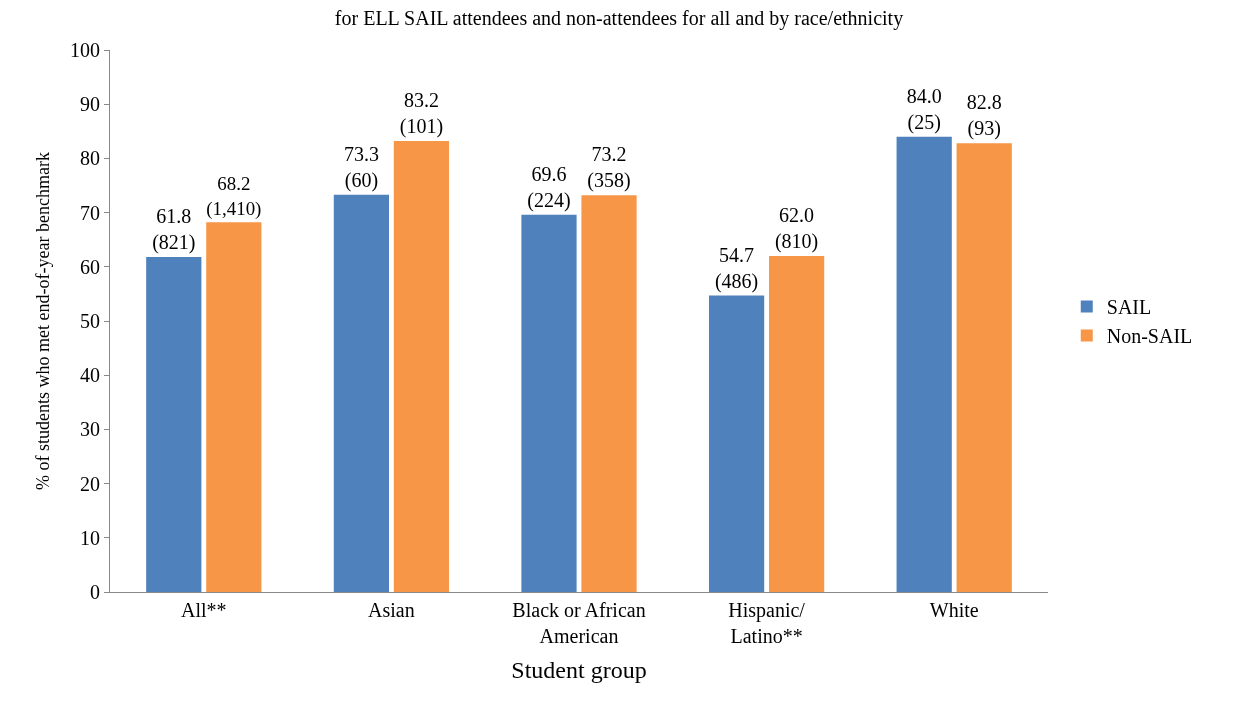 This screenshot has height=702, width=1238. Describe the element at coordinates (90, 375) in the screenshot. I see `y-tick-label: 40` at that location.